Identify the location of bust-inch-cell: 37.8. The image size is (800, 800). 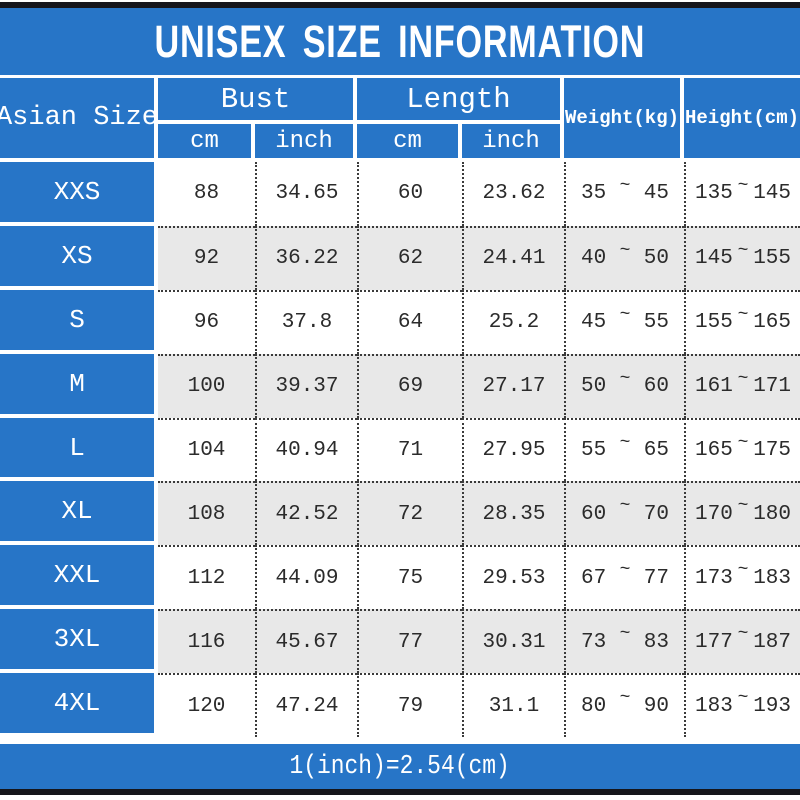
(306, 321).